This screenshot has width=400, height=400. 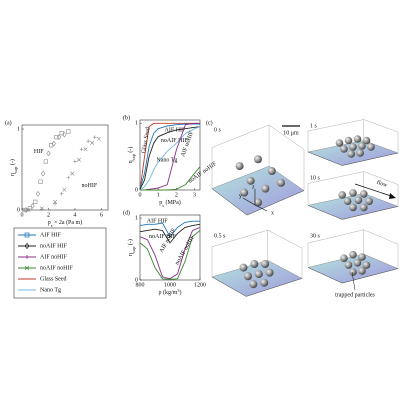 What do you see at coordinates (194, 195) in the screenshot?
I see `x-tick-label: 3` at bounding box center [194, 195].